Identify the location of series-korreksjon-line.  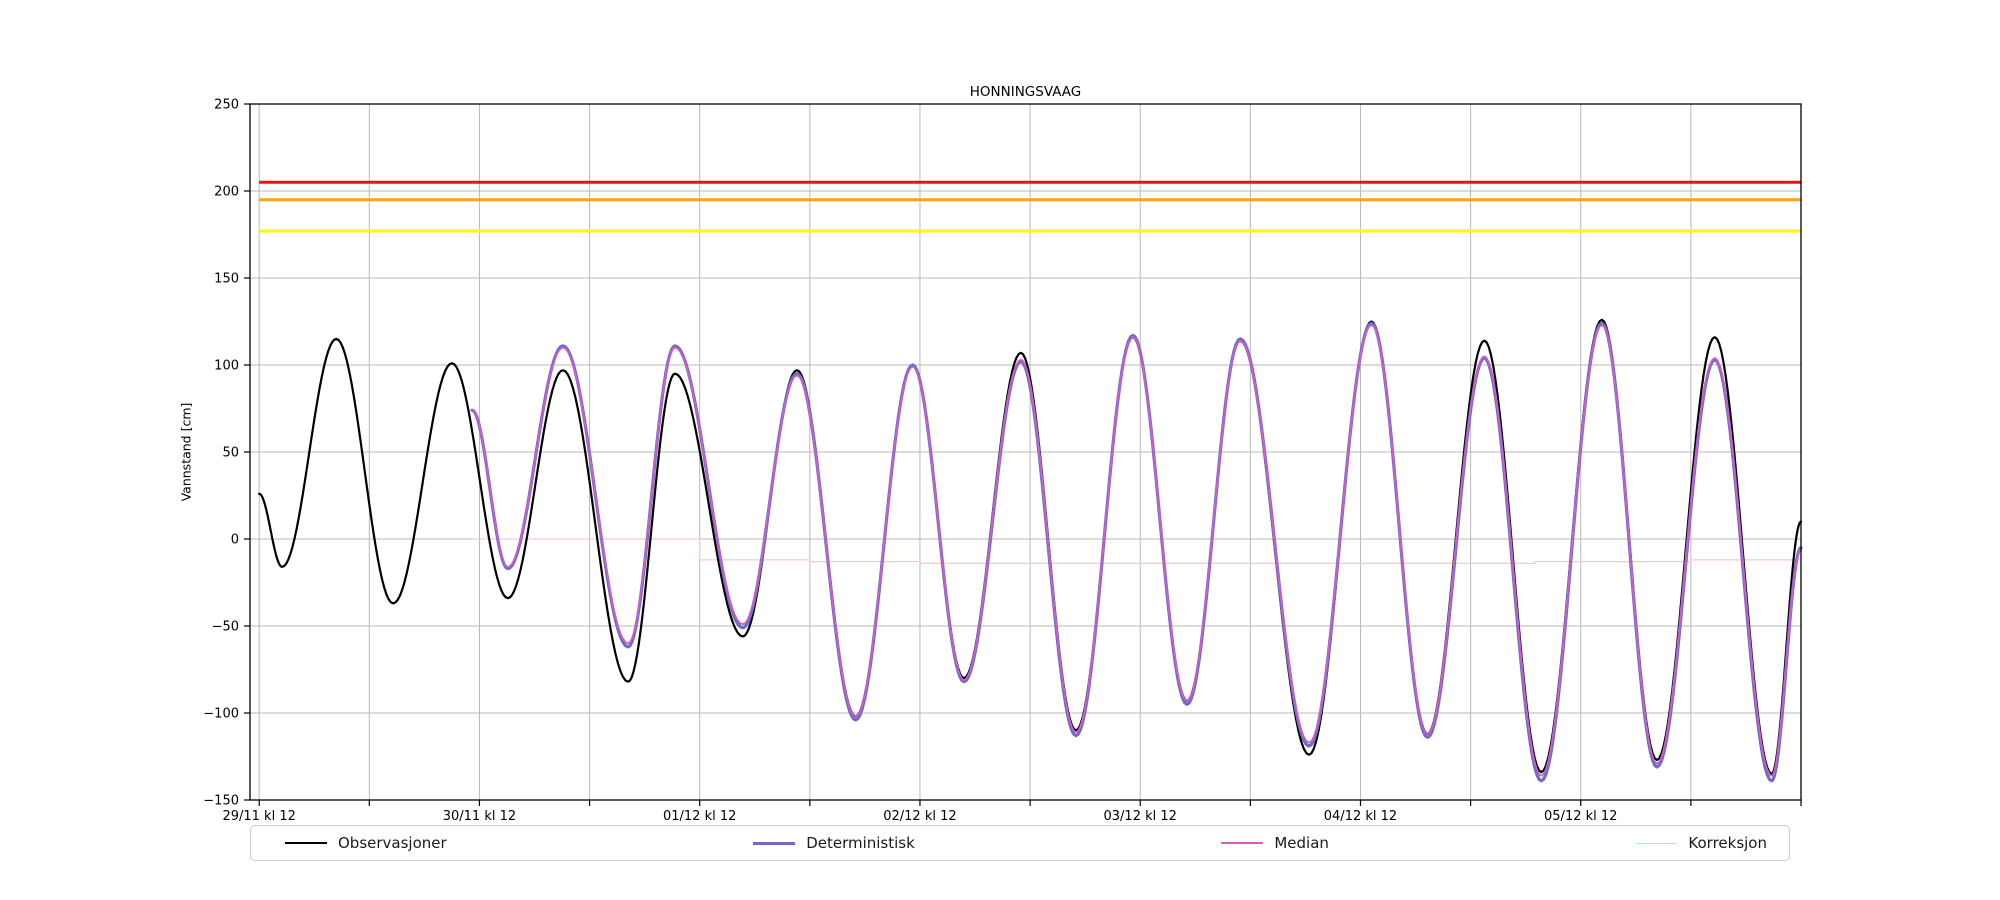
(1136, 551).